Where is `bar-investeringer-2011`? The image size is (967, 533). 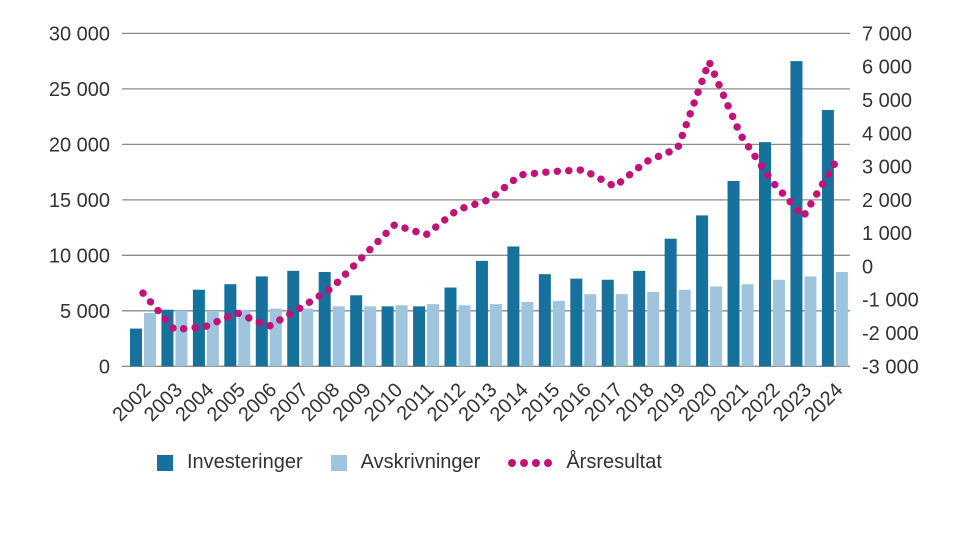
bar-investeringer-2011 is located at coordinates (419, 336).